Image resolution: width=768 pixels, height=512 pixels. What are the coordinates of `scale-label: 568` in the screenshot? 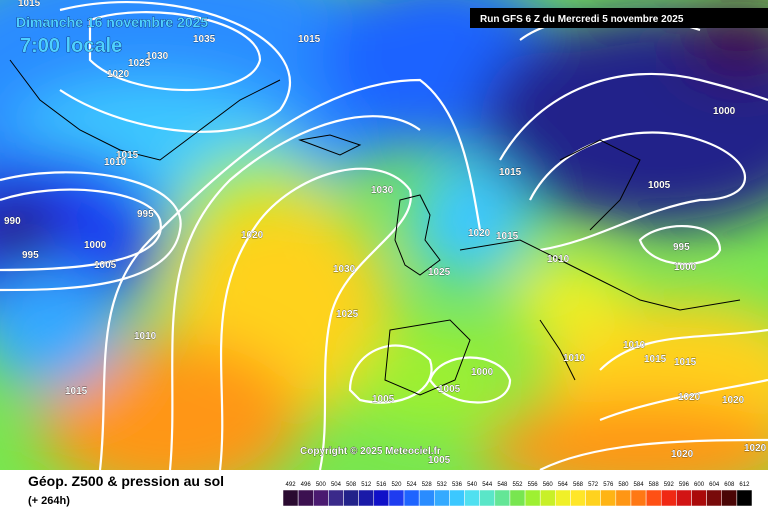 It's located at (578, 485).